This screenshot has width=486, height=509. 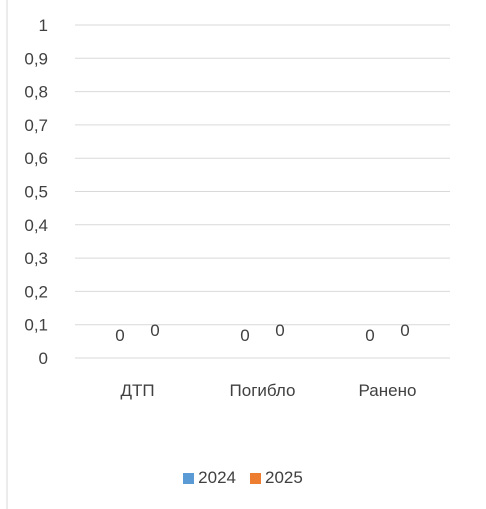 I want to click on x-tick-label: Ранено, so click(x=388, y=390).